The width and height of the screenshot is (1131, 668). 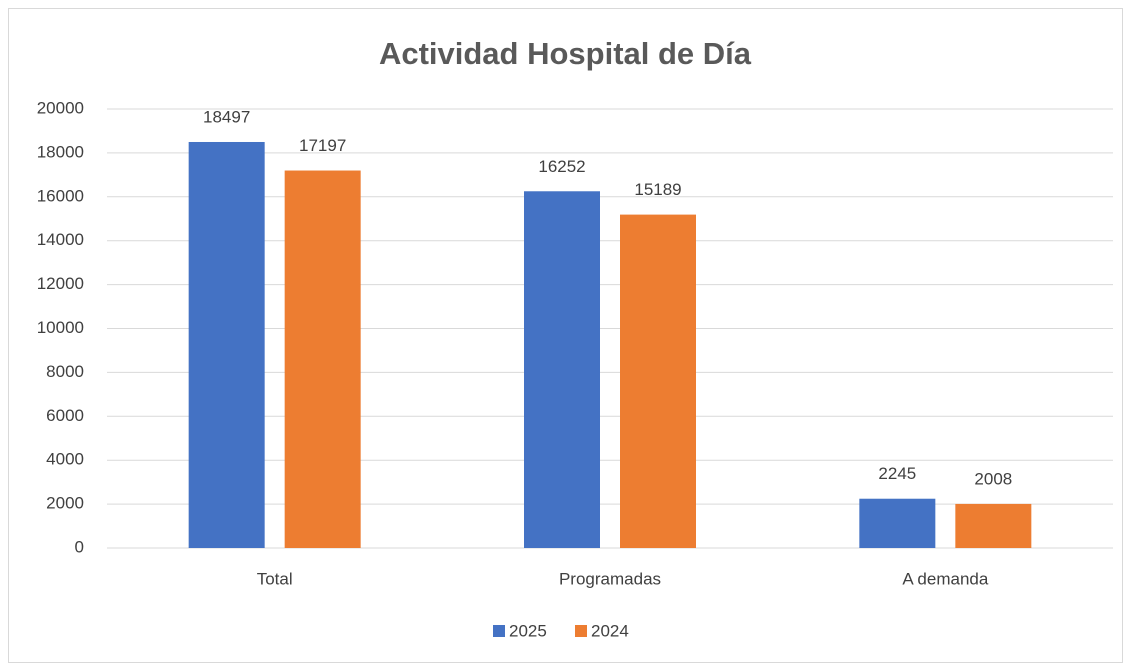 I want to click on y-tick-label: 16000, so click(x=60, y=195).